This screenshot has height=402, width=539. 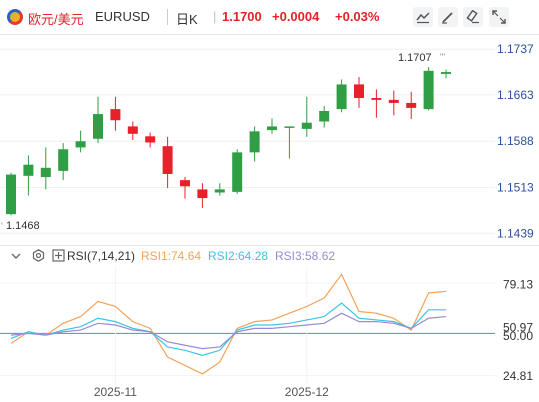 What do you see at coordinates (269, 34) in the screenshot?
I see `header-divider-line` at bounding box center [269, 34].